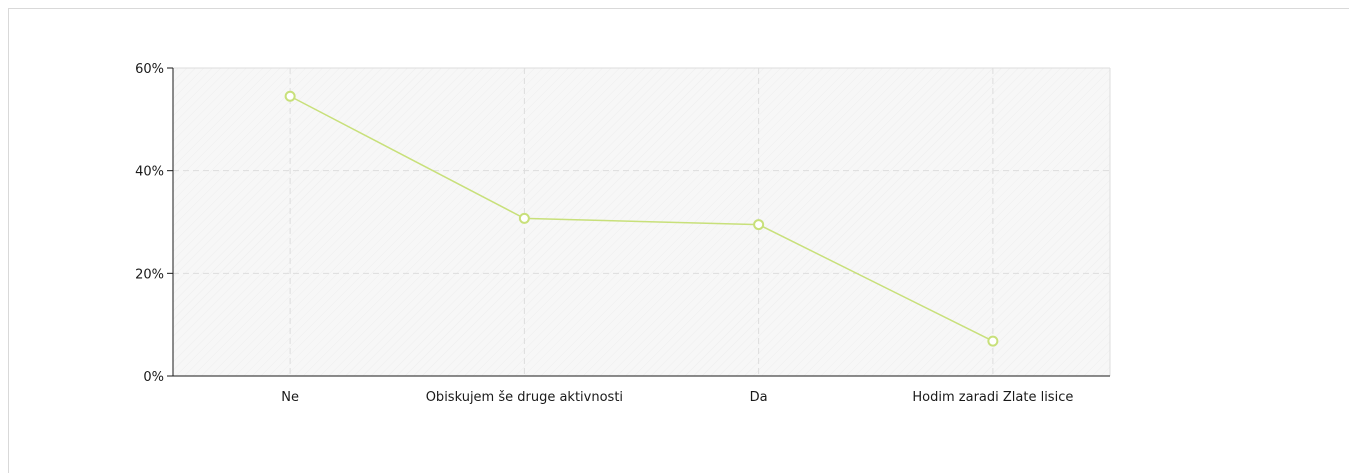 The image size is (1349, 473). Describe the element at coordinates (149, 172) in the screenshot. I see `y-tick-label: 40%` at that location.